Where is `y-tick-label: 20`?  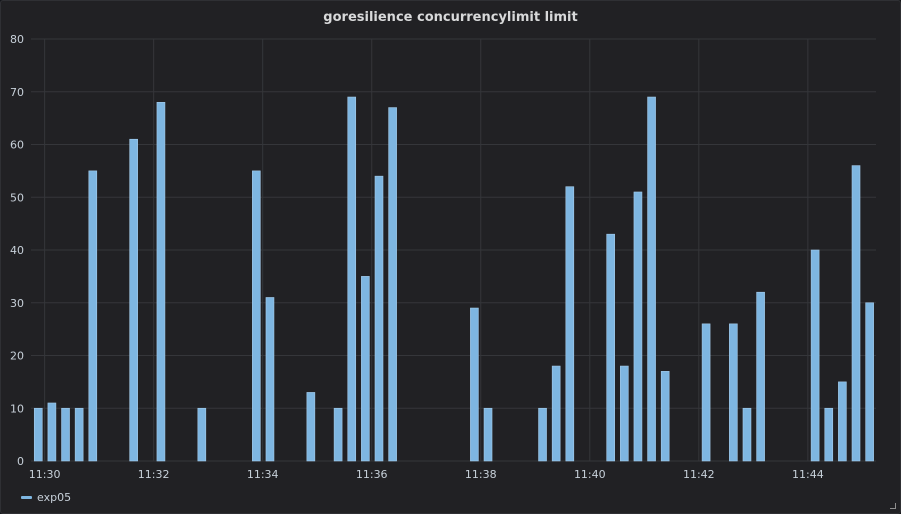 y-tick-label: 20 is located at coordinates (17, 356).